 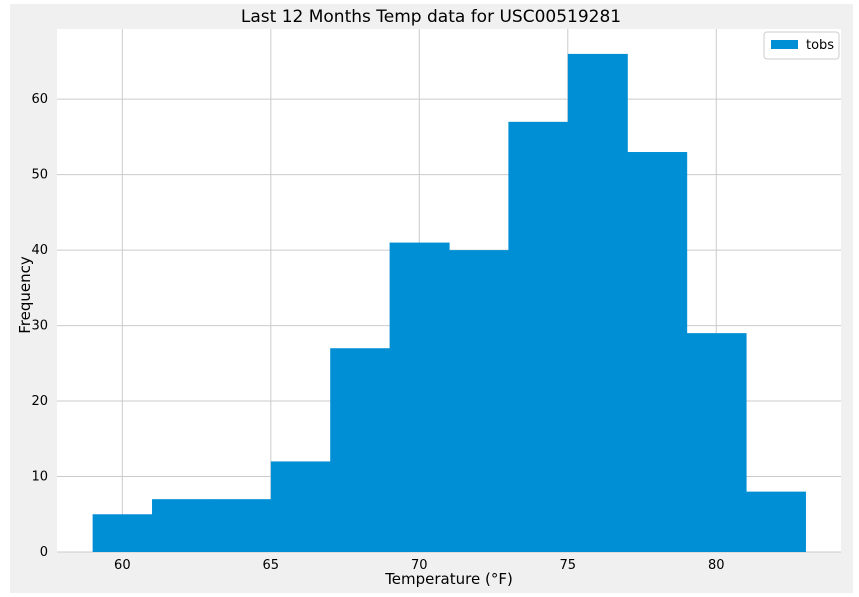 What do you see at coordinates (716, 565) in the screenshot?
I see `x-tick-label: 80` at bounding box center [716, 565].